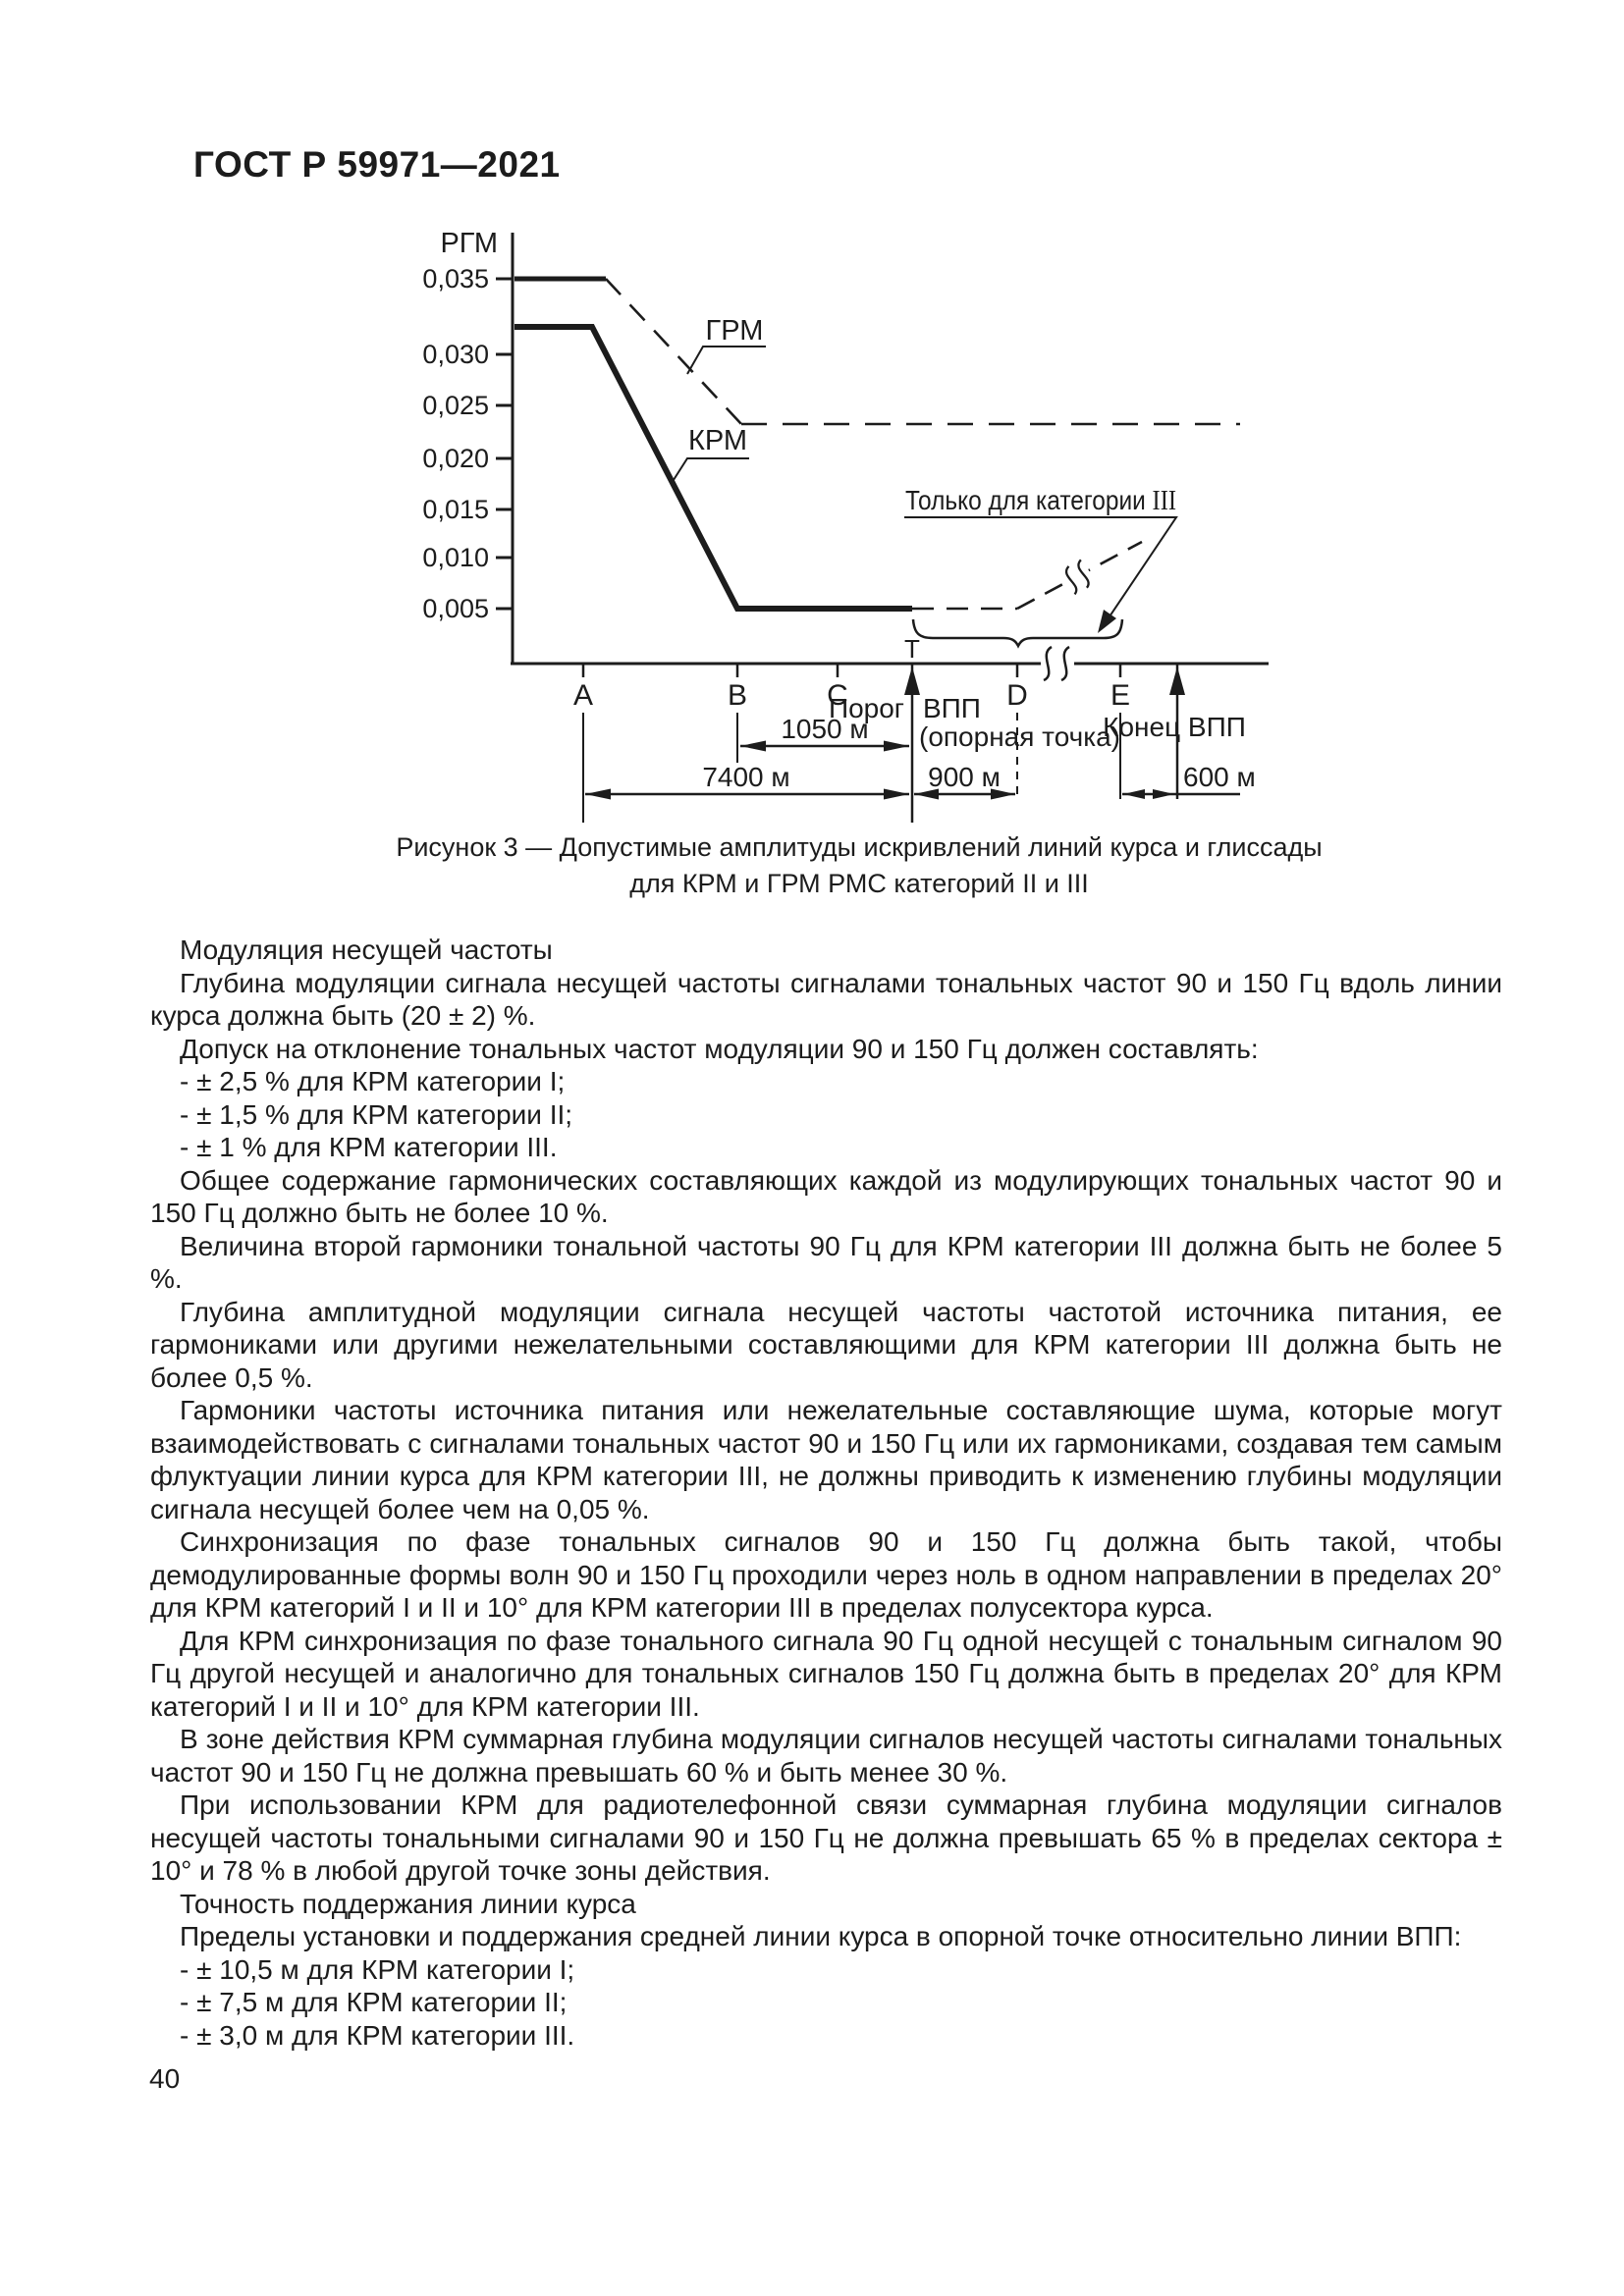 Image resolution: width=1624 pixels, height=2296 pixels. What do you see at coordinates (828, 468) in the screenshot?
I see `krm-series: КРМ` at bounding box center [828, 468].